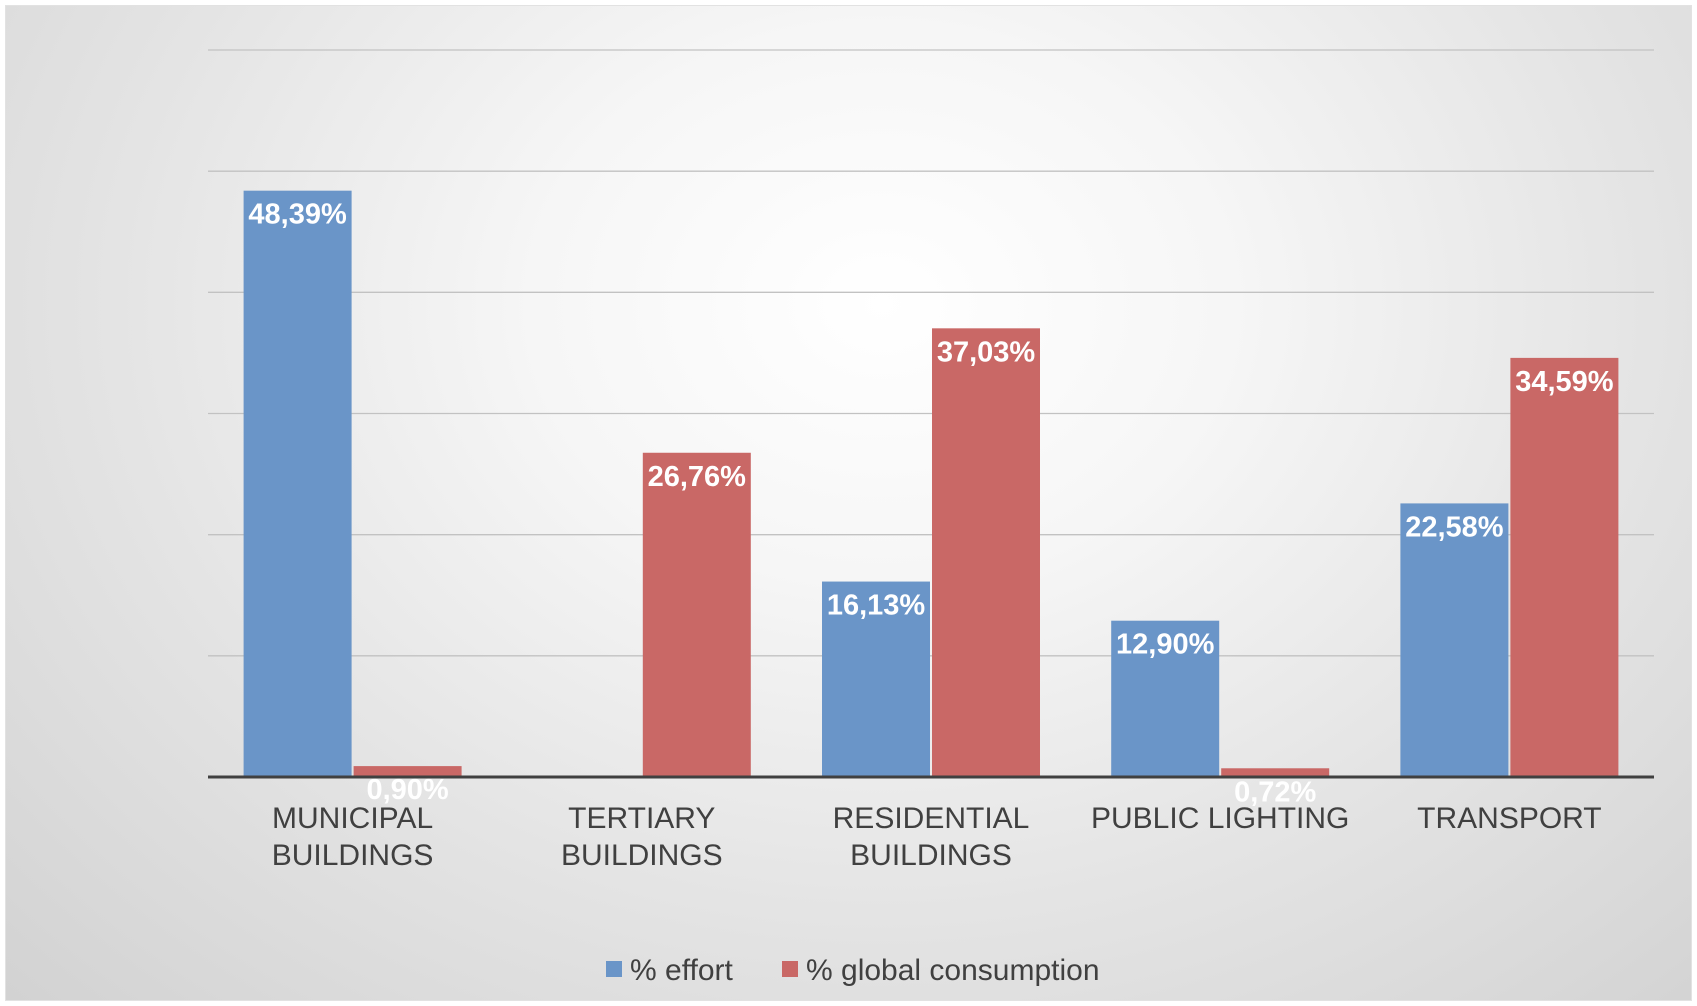 The image size is (1697, 1006). Describe the element at coordinates (1564, 382) in the screenshot. I see `data-label: 34,59%` at that location.